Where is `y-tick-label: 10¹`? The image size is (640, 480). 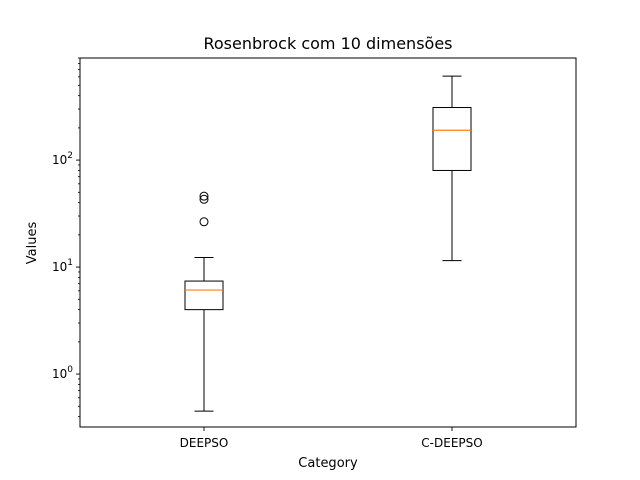 y-tick-label: 10¹ is located at coordinates (62, 266).